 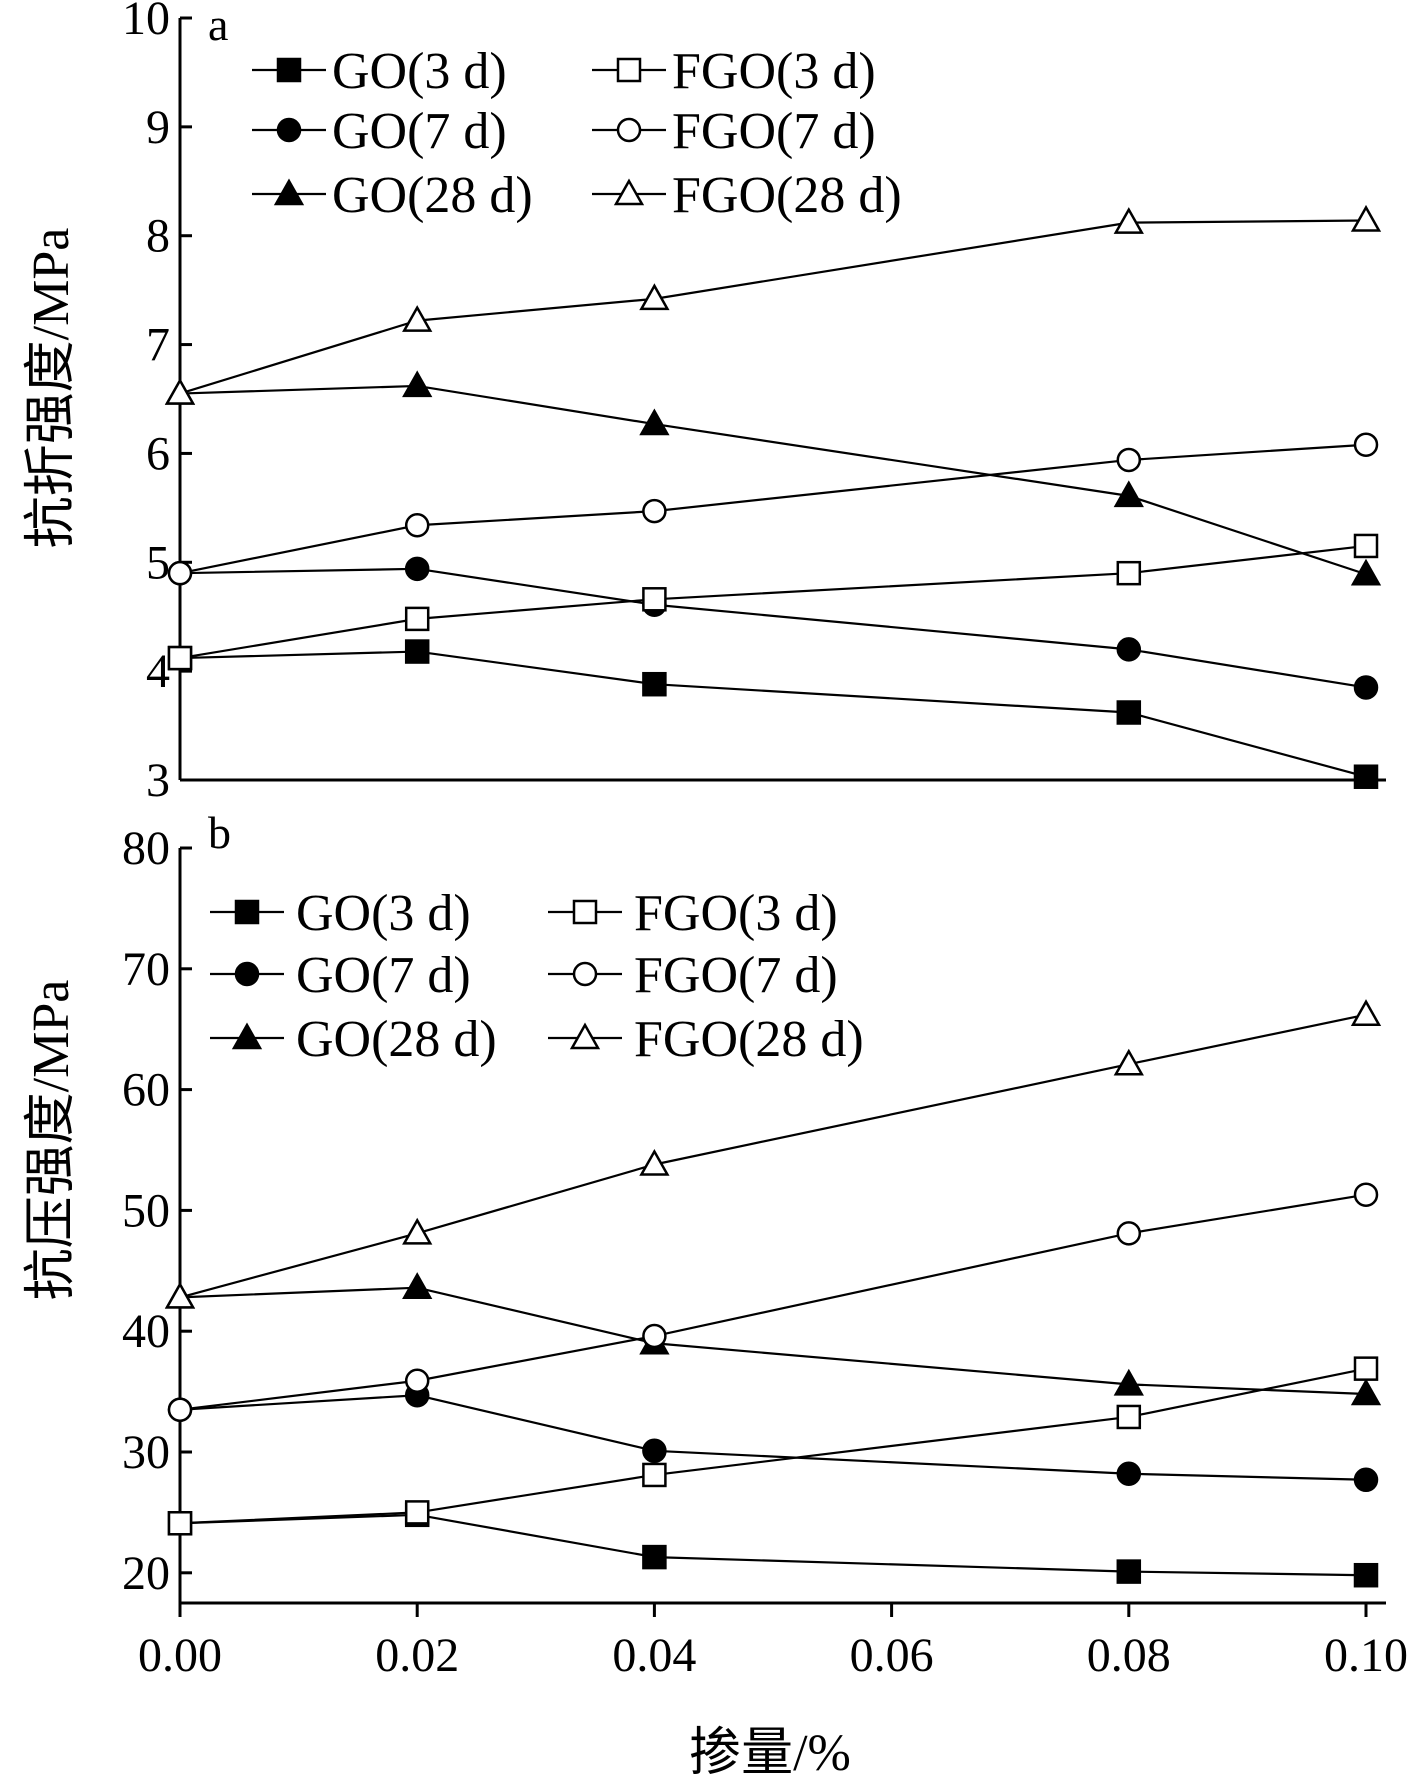 What do you see at coordinates (146, 969) in the screenshot?
I see `y-tick-label: 70` at bounding box center [146, 969].